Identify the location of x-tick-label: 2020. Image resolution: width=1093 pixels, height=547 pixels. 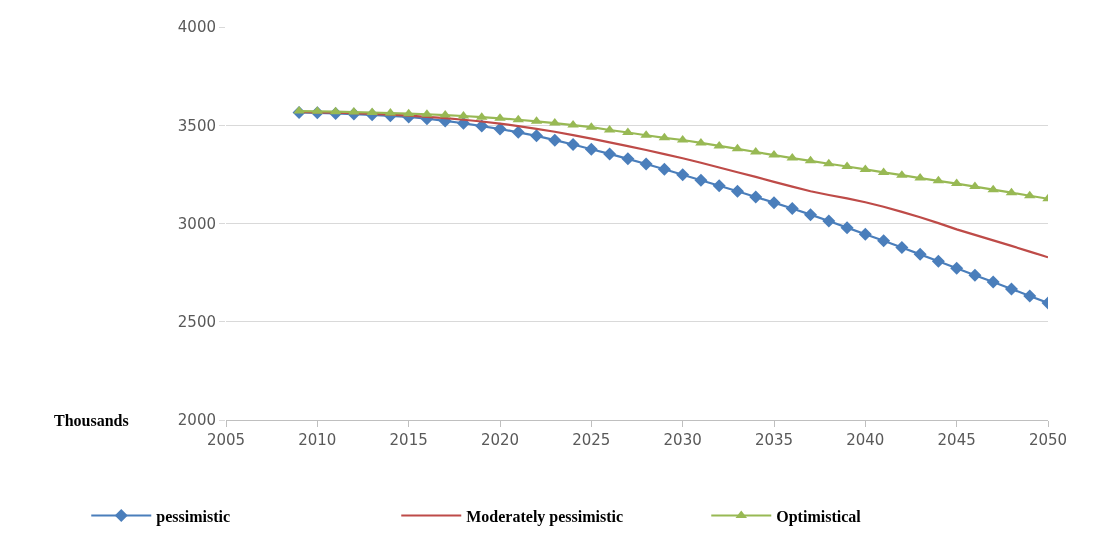
(500, 440).